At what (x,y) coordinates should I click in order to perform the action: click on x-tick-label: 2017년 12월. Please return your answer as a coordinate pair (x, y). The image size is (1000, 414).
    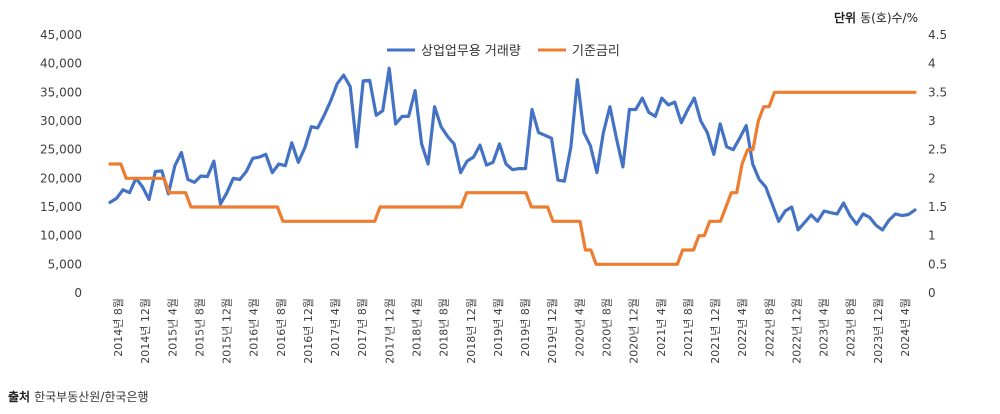
    Looking at the image, I should click on (389, 331).